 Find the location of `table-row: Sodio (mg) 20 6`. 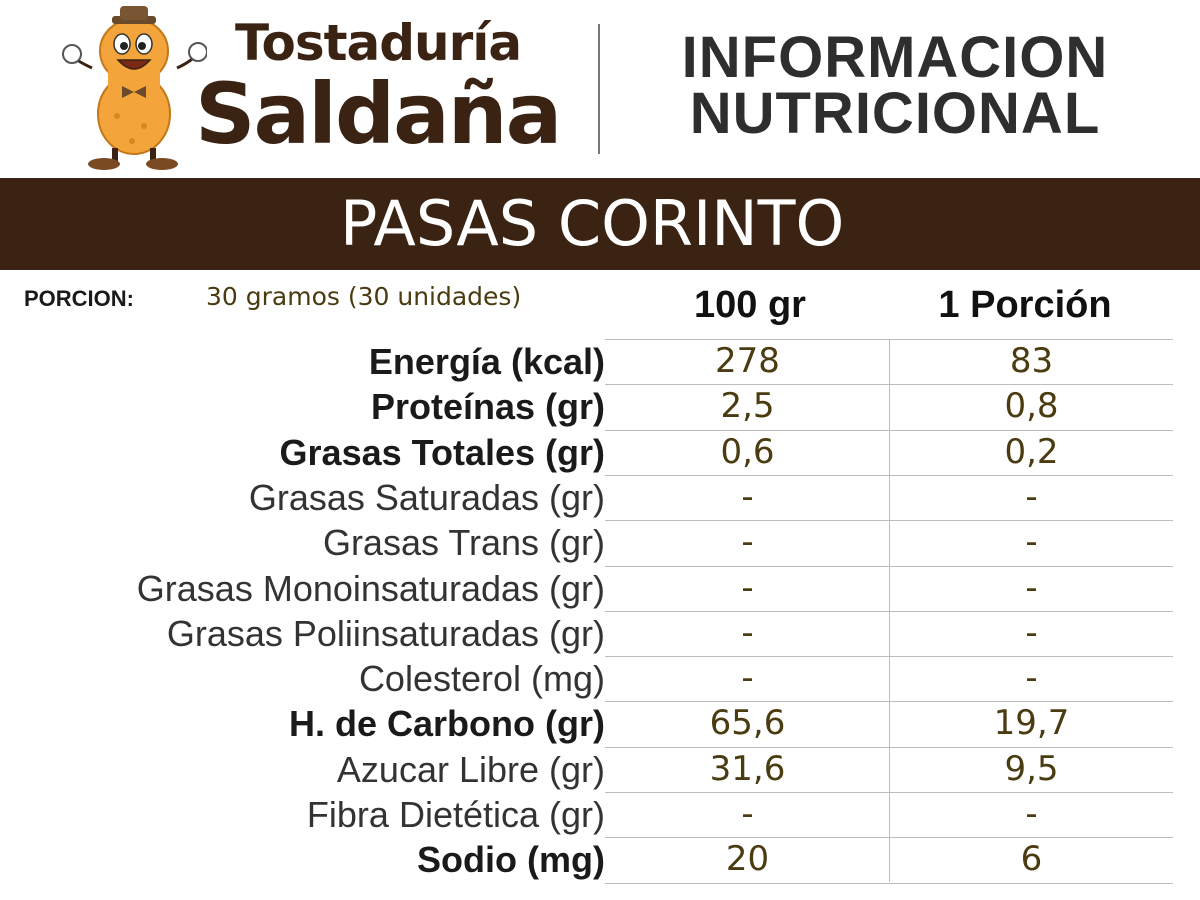

table-row: Sodio (mg) 20 6 is located at coordinates (600, 859).